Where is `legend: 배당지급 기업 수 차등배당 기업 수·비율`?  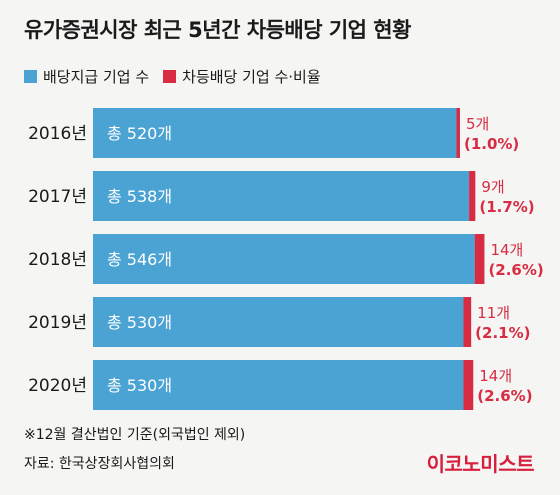 legend: 배당지급 기업 수 차등배당 기업 수·비율 is located at coordinates (179, 76).